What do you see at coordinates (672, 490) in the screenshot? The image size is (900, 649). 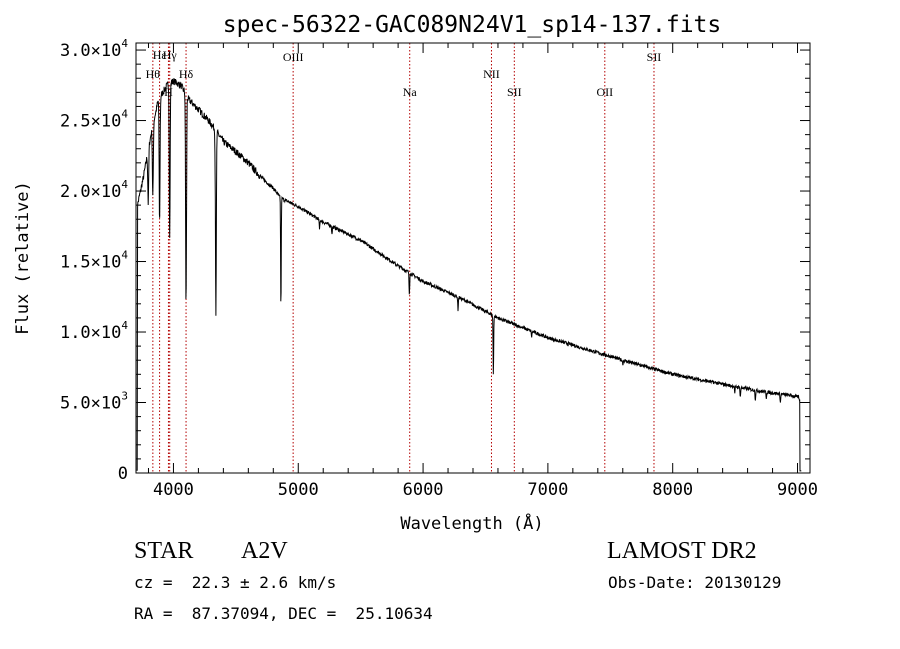 I see `x-tick-label: 8000` at bounding box center [672, 490].